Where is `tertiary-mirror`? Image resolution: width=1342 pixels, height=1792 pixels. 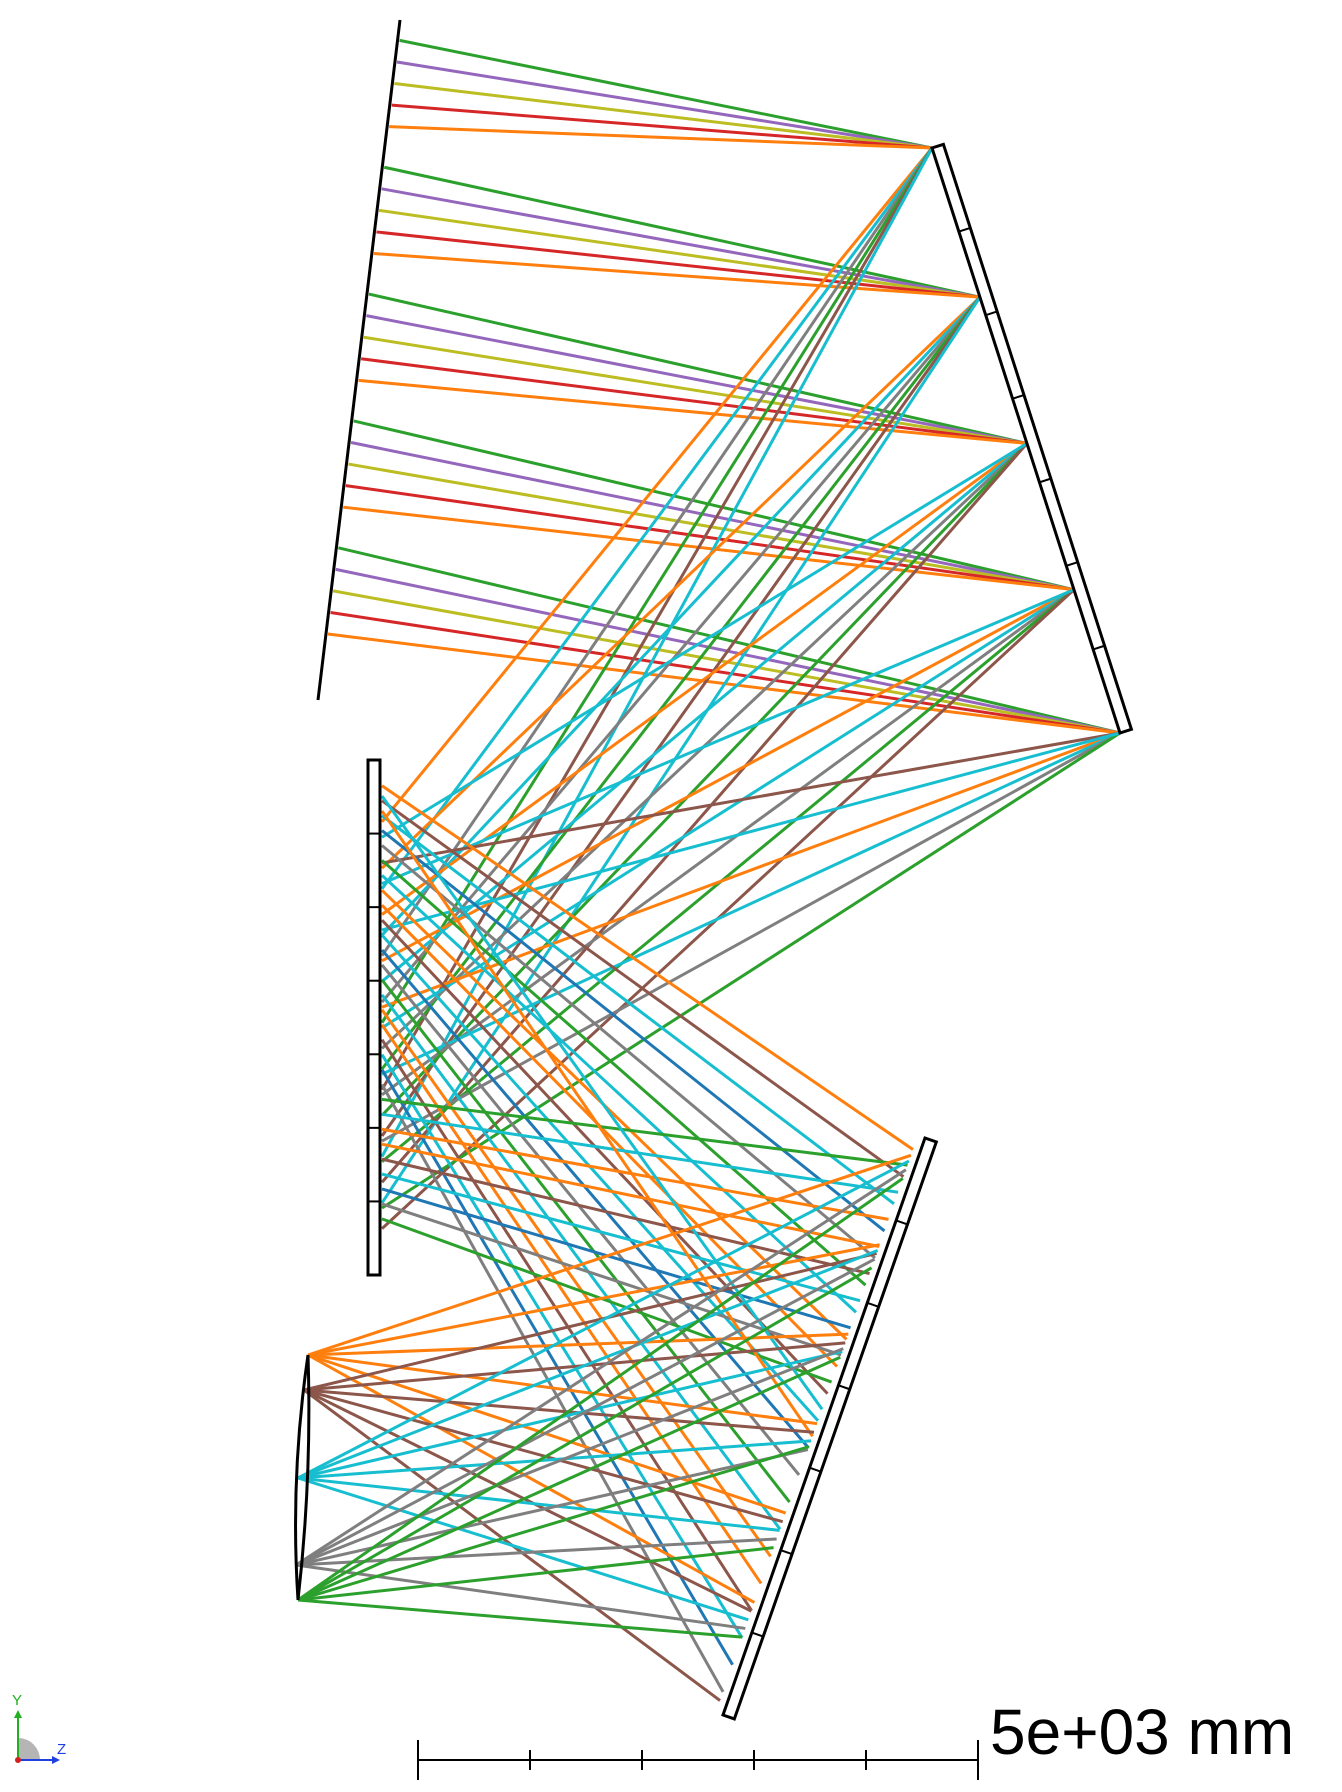 tertiary-mirror is located at coordinates (830, 1428).